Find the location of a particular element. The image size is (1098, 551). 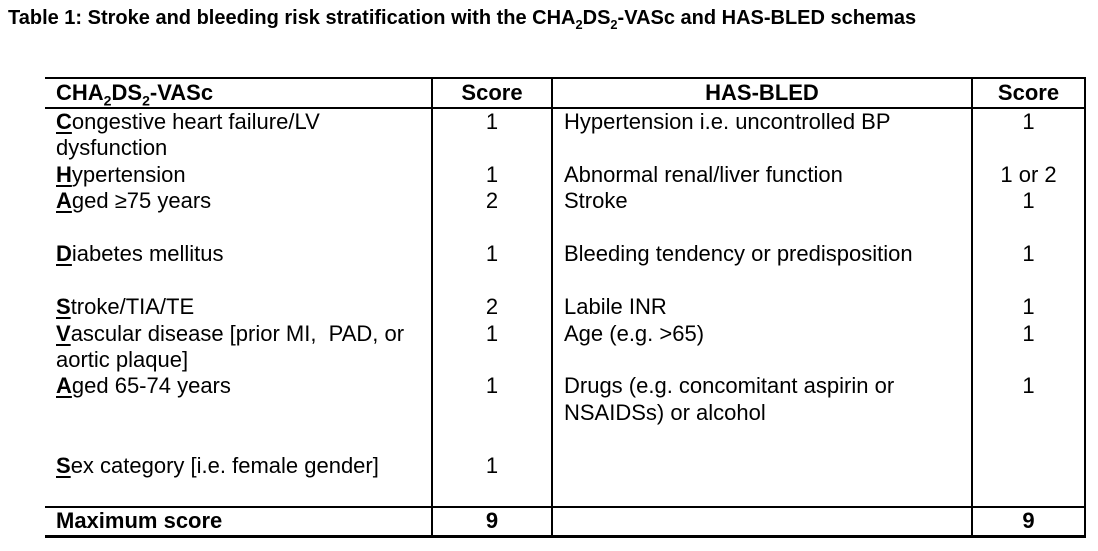

table-header-row: CHA2DS2-VASc Score HAS-BLED Score is located at coordinates (565, 94).